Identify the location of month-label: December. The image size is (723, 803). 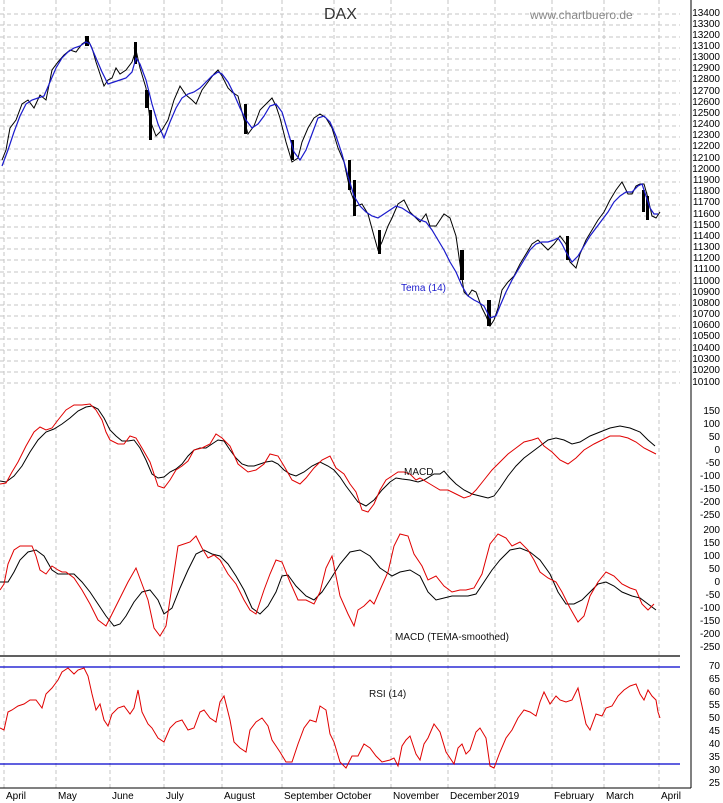
(473, 796).